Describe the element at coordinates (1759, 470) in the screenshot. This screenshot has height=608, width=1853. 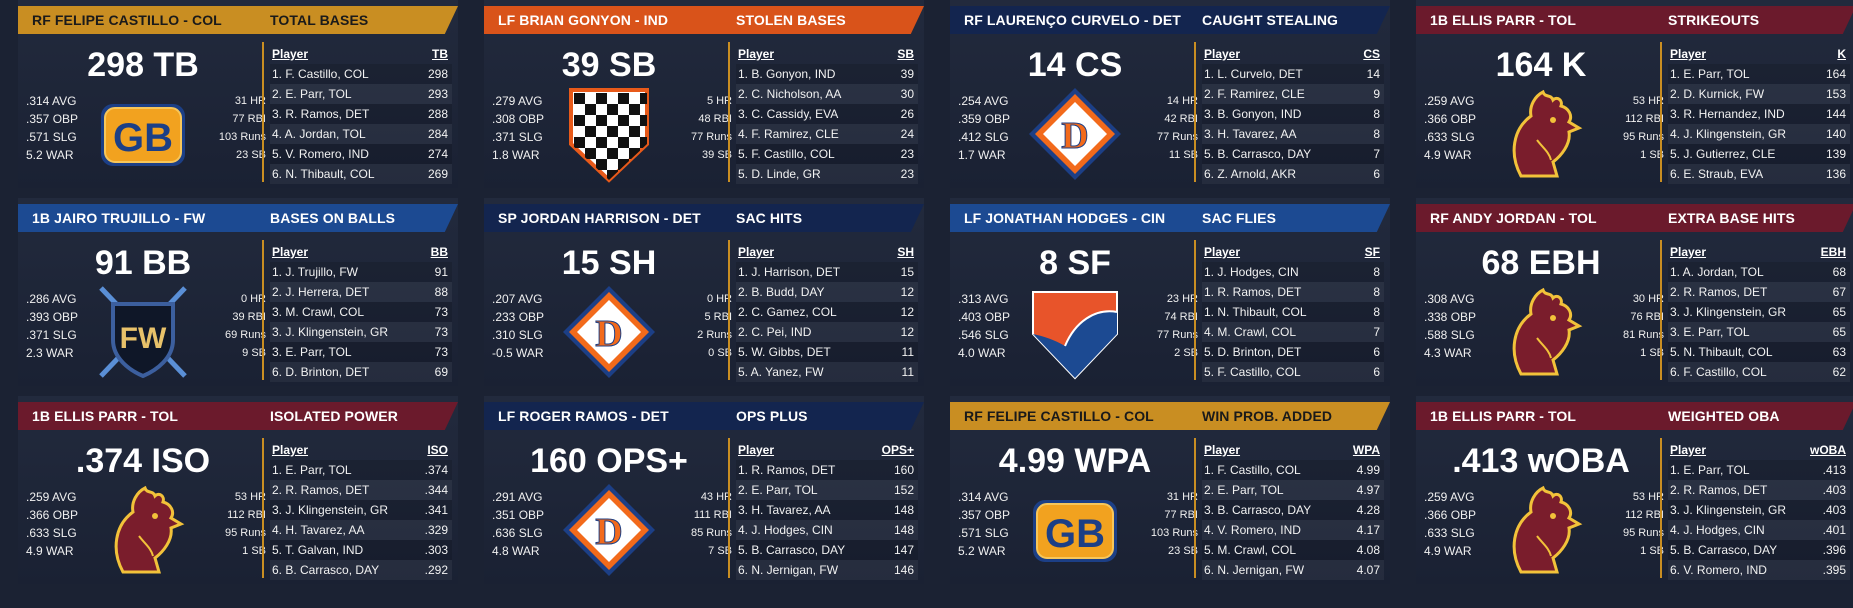
I see `table-row: 1. E. Parr, TOL .413` at that location.